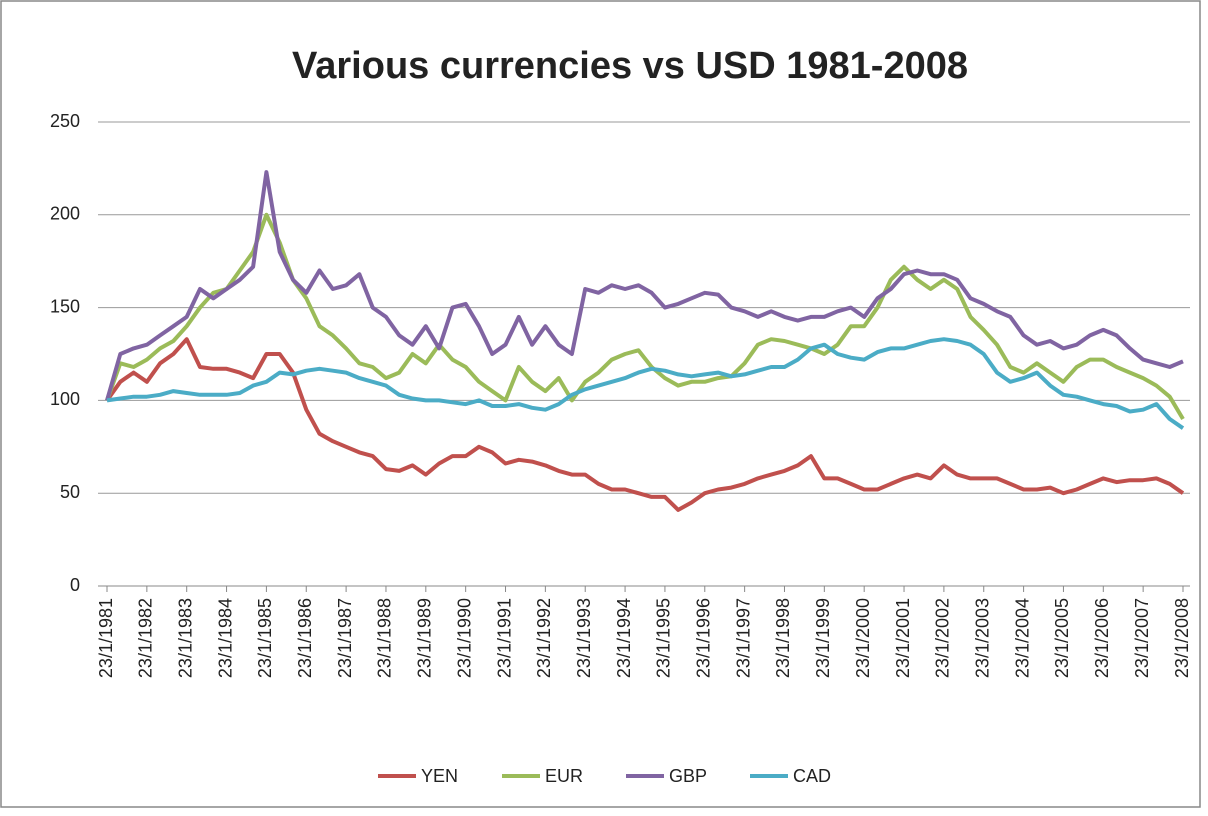 This screenshot has width=1208, height=816. I want to click on x-tick-label: 23/1/1981, so click(106, 638).